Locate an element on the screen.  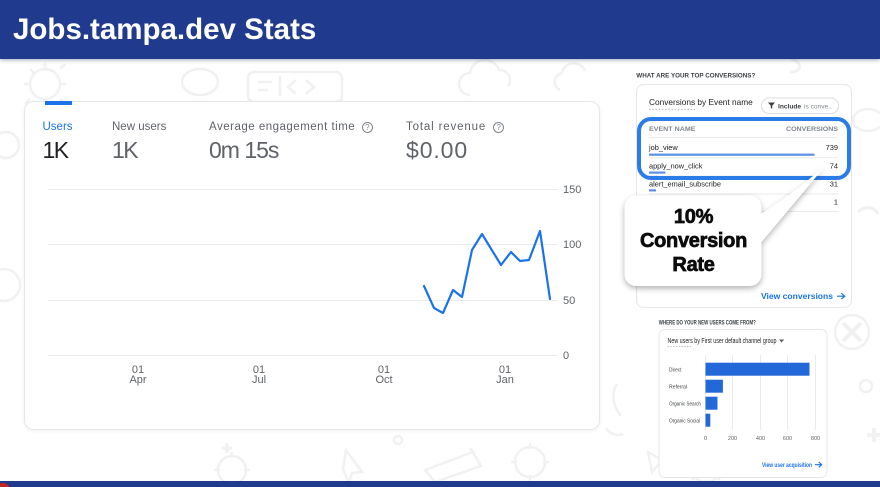
svg-text: Conversions by Event name is located at coordinates (701, 102).